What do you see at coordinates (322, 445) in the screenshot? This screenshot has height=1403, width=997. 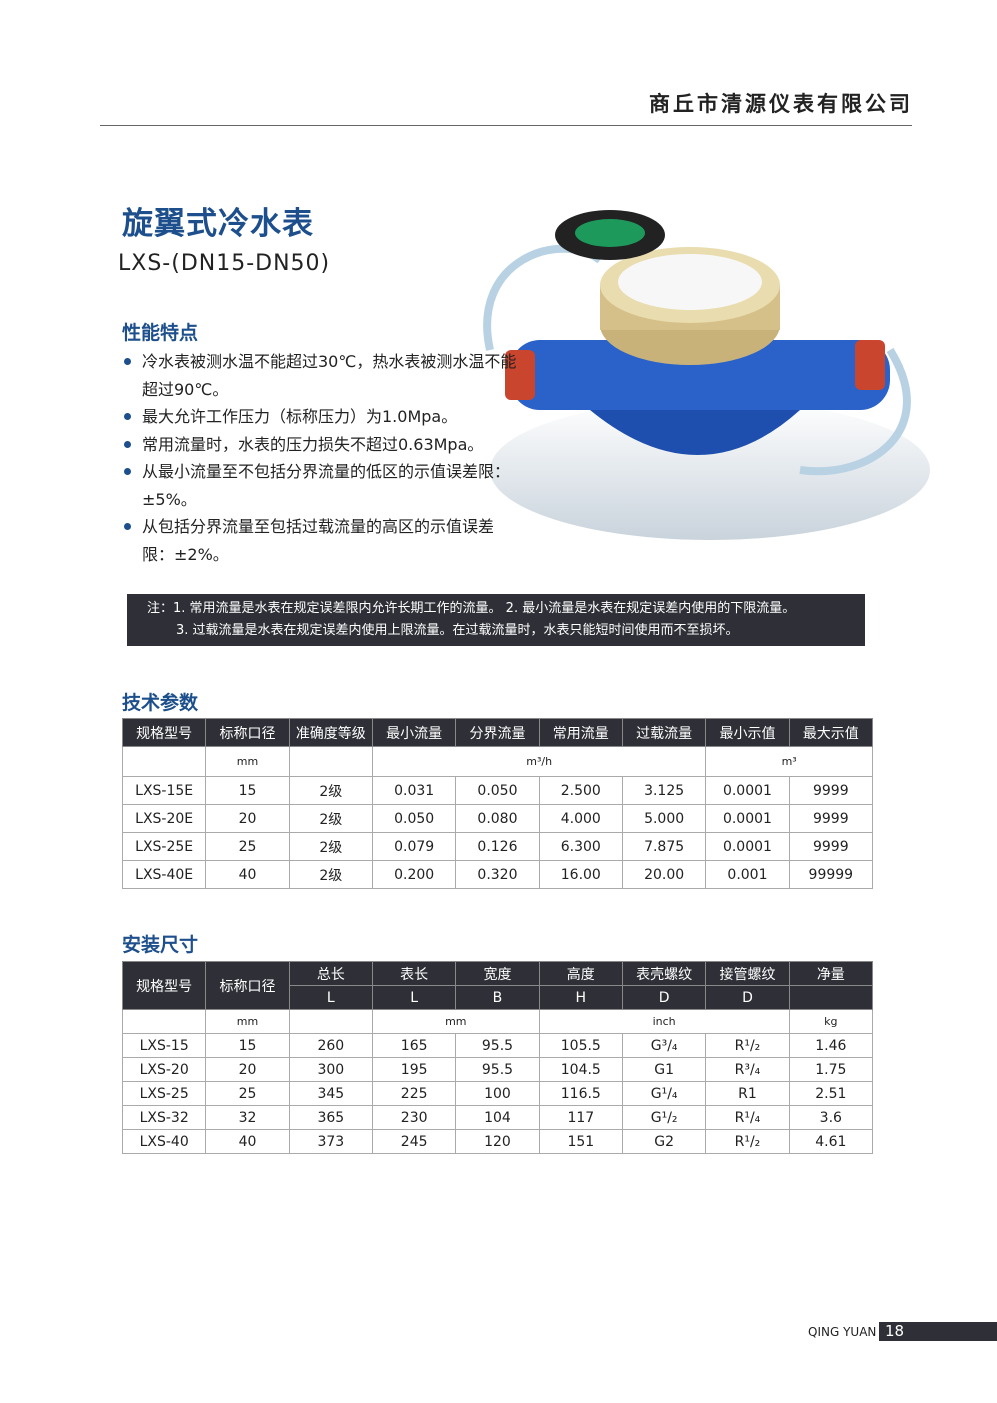 I see `feature-item: 常用流量时，水表的压力损失不超过0.63Mpa。` at bounding box center [322, 445].